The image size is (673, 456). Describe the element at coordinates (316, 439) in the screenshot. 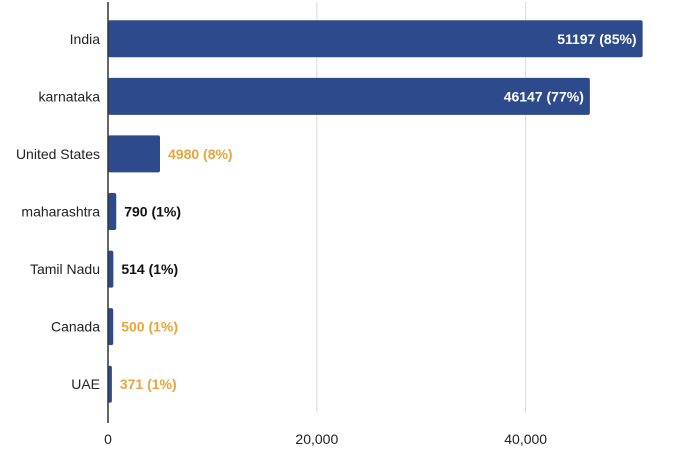

I see `x-tick-label-1: 20,000` at that location.